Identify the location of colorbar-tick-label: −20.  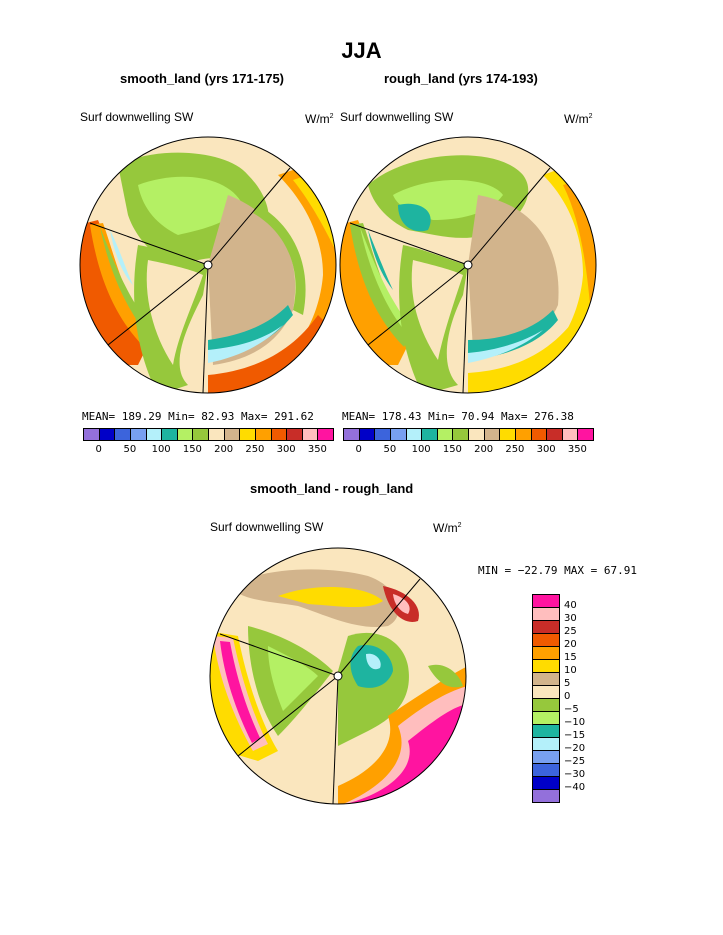
(575, 748).